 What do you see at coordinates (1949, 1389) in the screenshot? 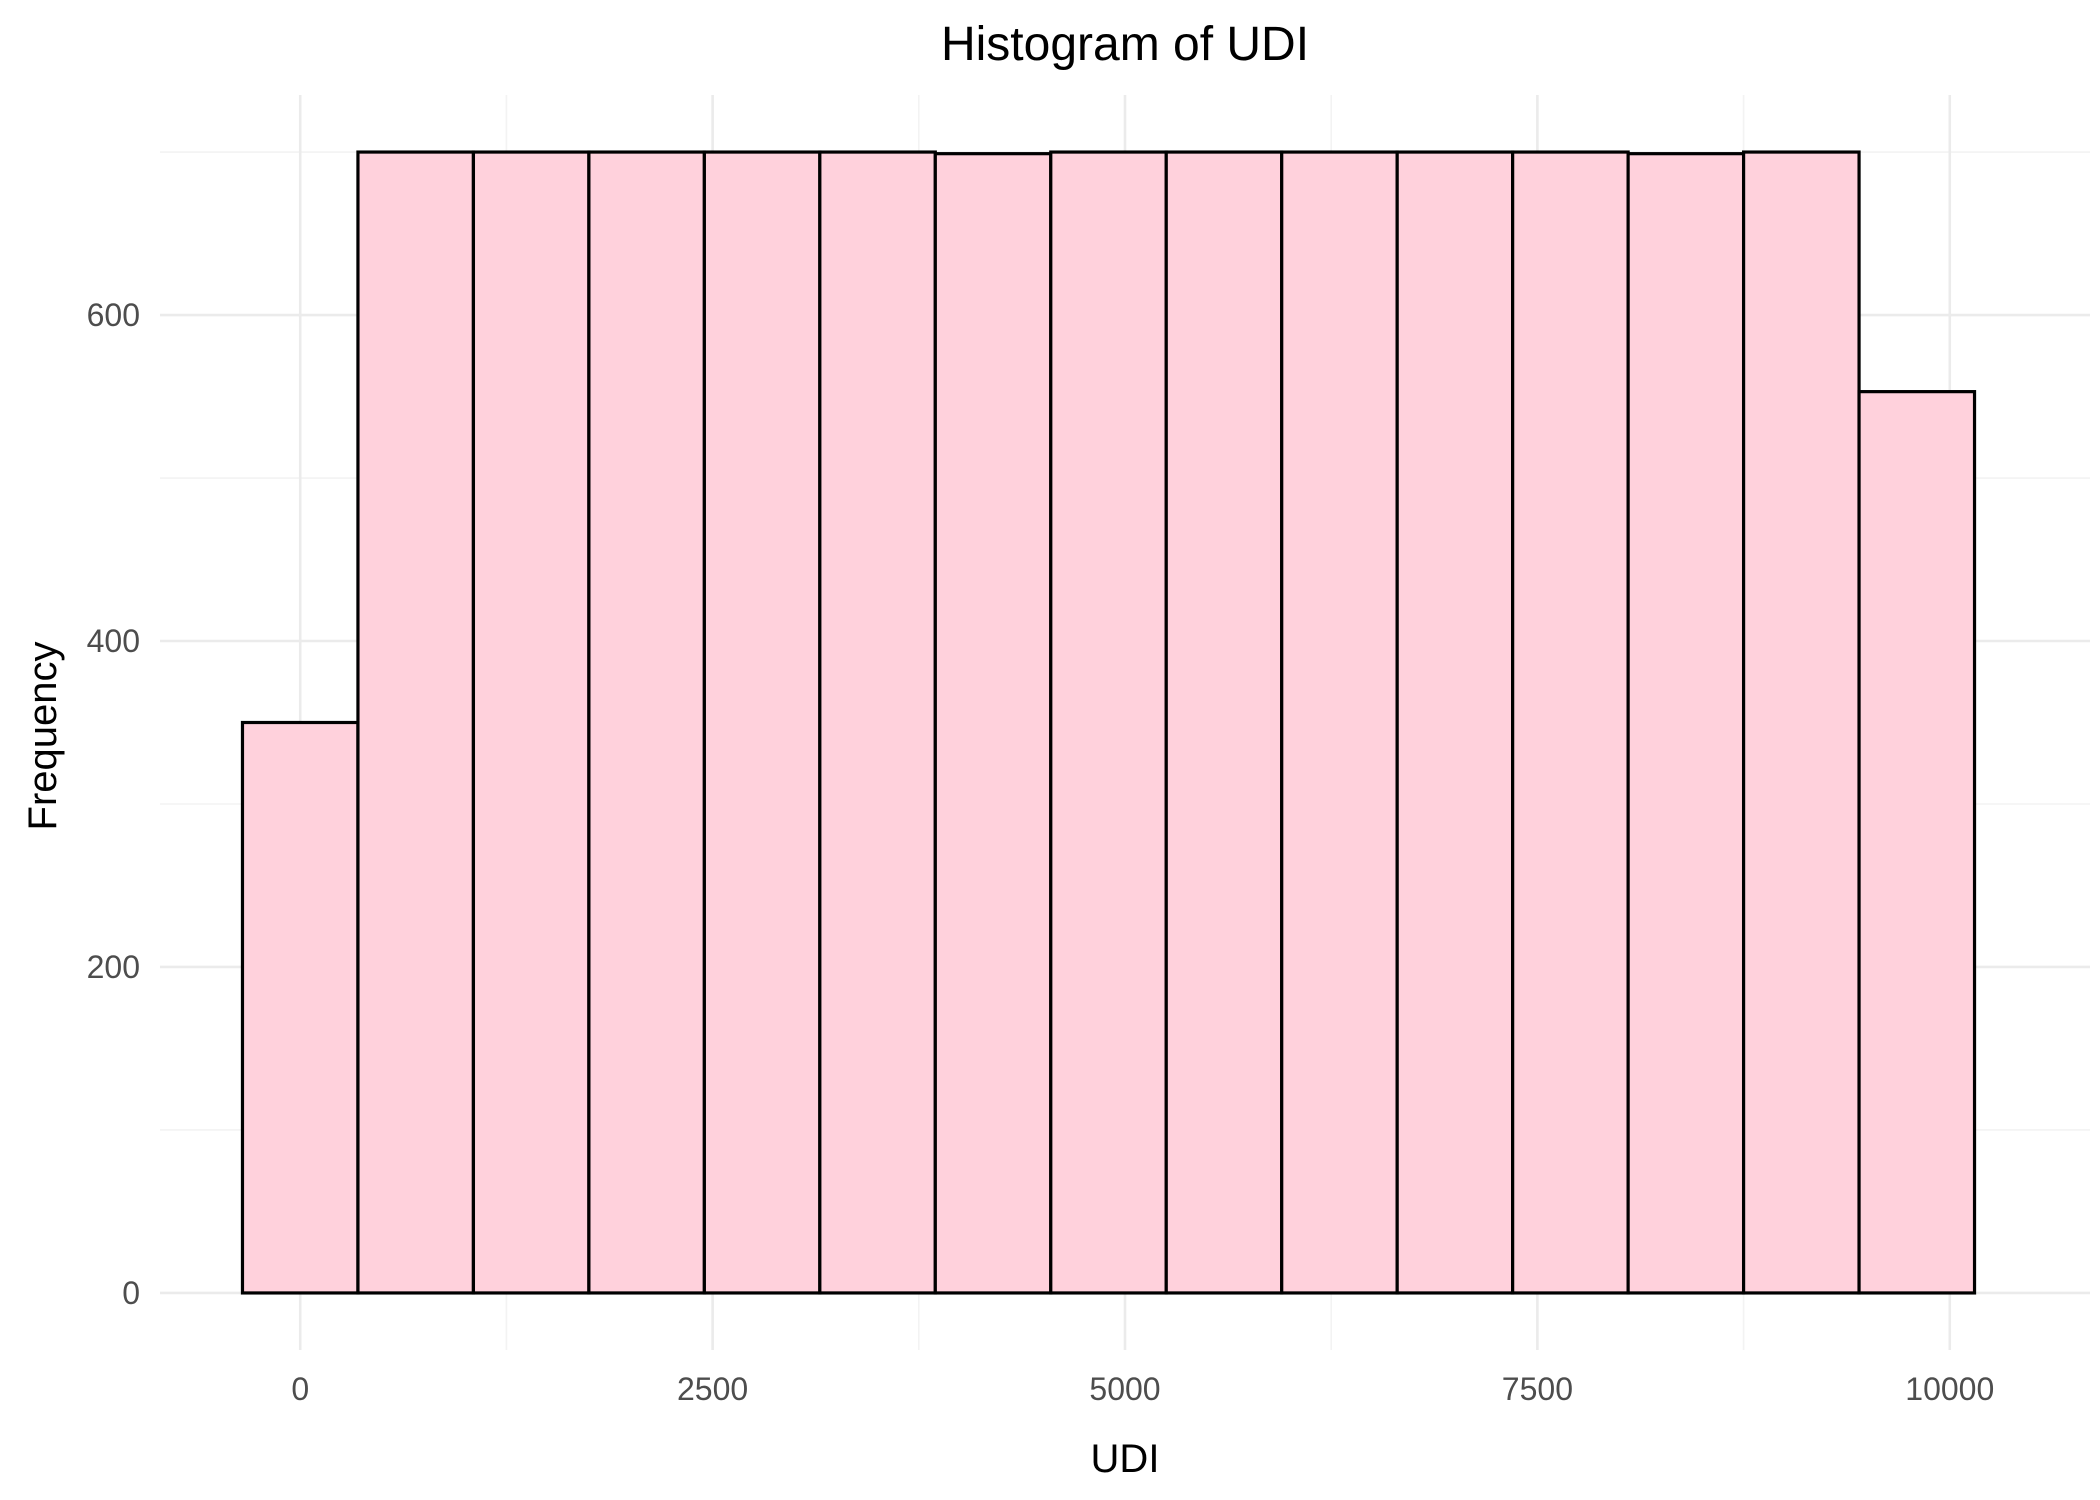
I see `x-tick-label: 10000` at bounding box center [1949, 1389].